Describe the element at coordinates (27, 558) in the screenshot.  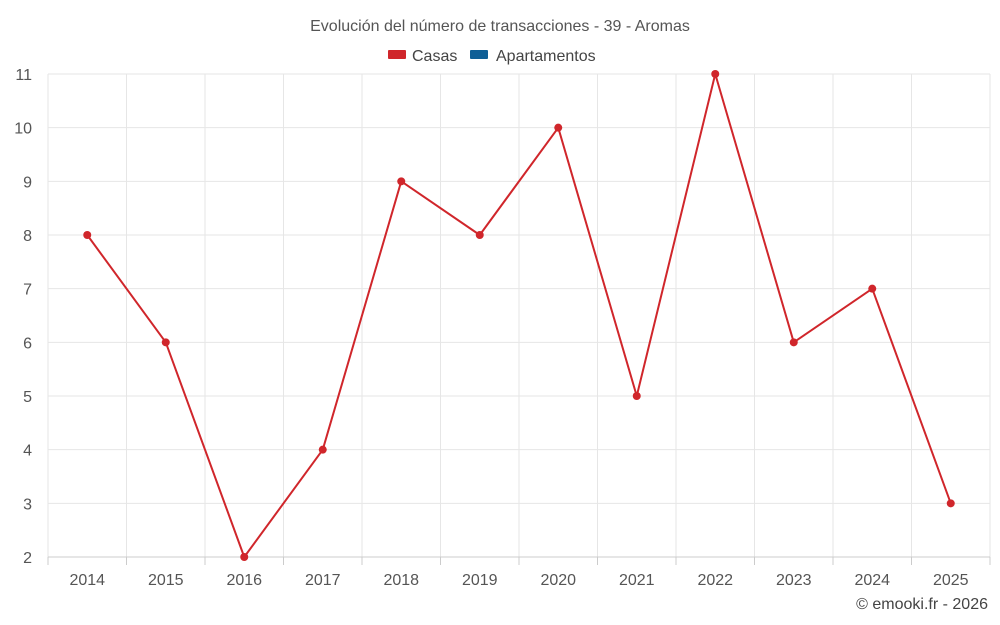
I see `y-tick-label: 2` at that location.